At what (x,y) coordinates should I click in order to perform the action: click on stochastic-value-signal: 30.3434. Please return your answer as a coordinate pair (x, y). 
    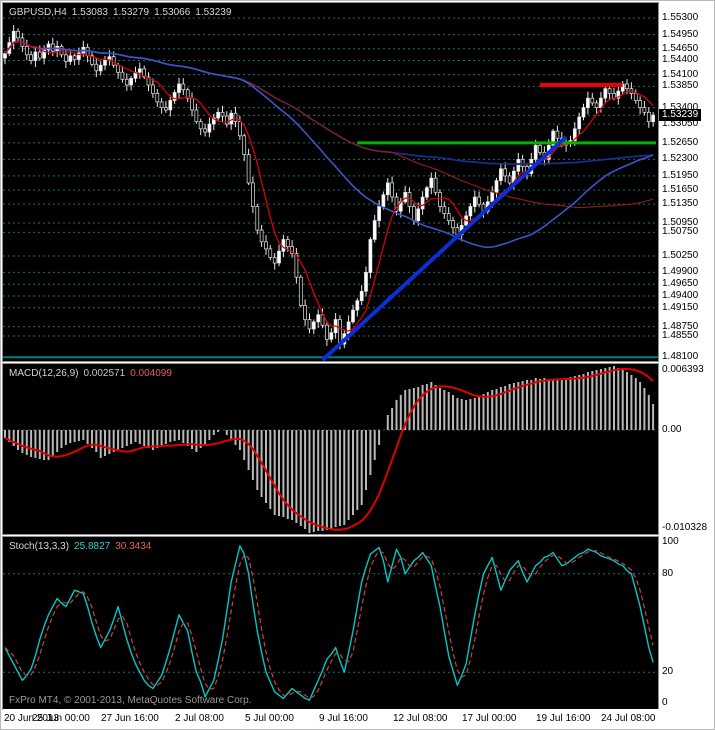
    Looking at the image, I should click on (133, 546).